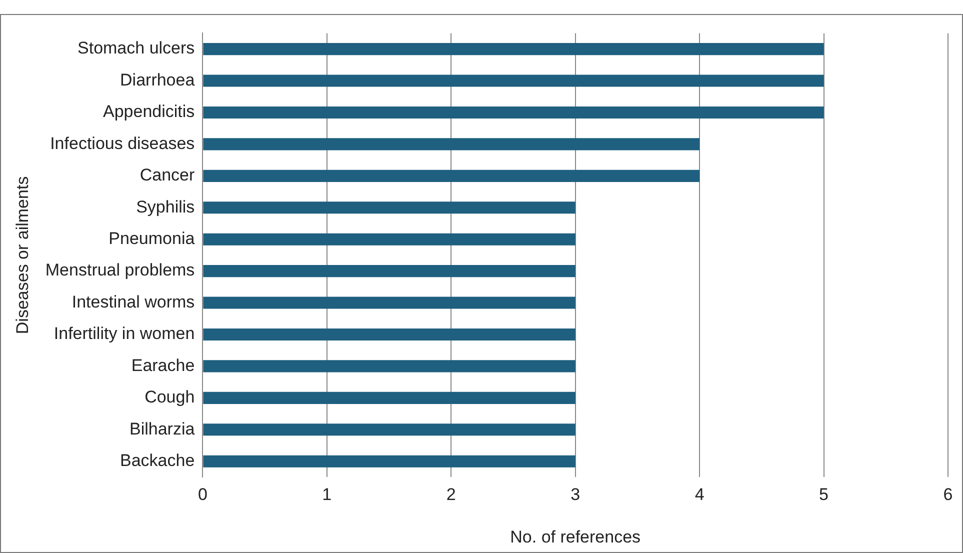 This screenshot has width=963, height=553. I want to click on y-tick-label: Syphilis, so click(165, 206).